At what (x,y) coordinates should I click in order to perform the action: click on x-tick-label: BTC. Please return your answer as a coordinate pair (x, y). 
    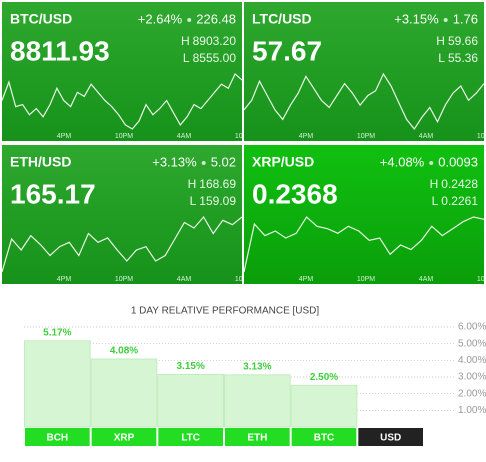
    Looking at the image, I should click on (324, 438).